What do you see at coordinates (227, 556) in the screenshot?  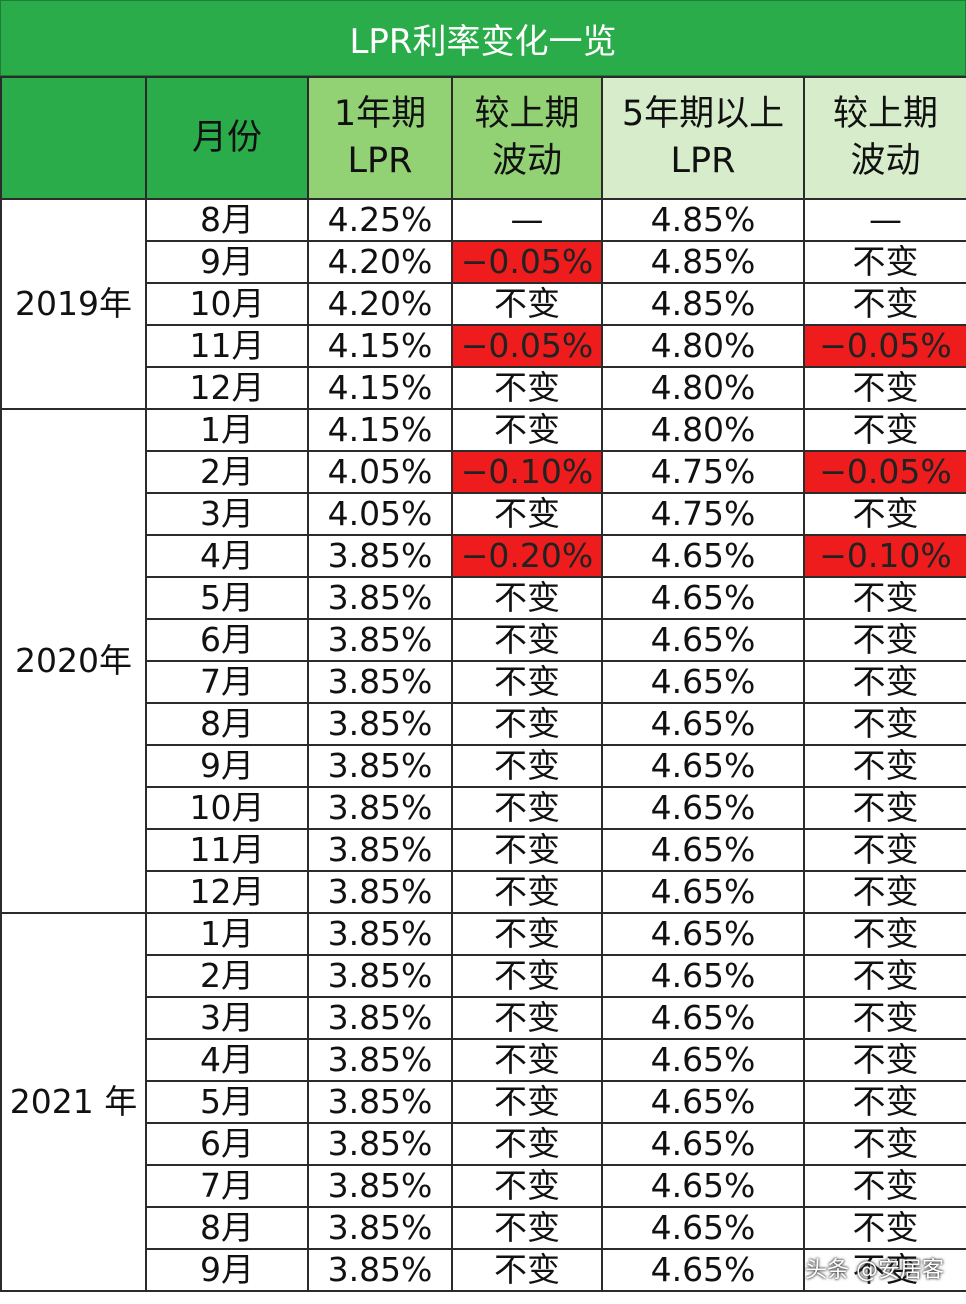 I see `month-cell: 4月` at bounding box center [227, 556].